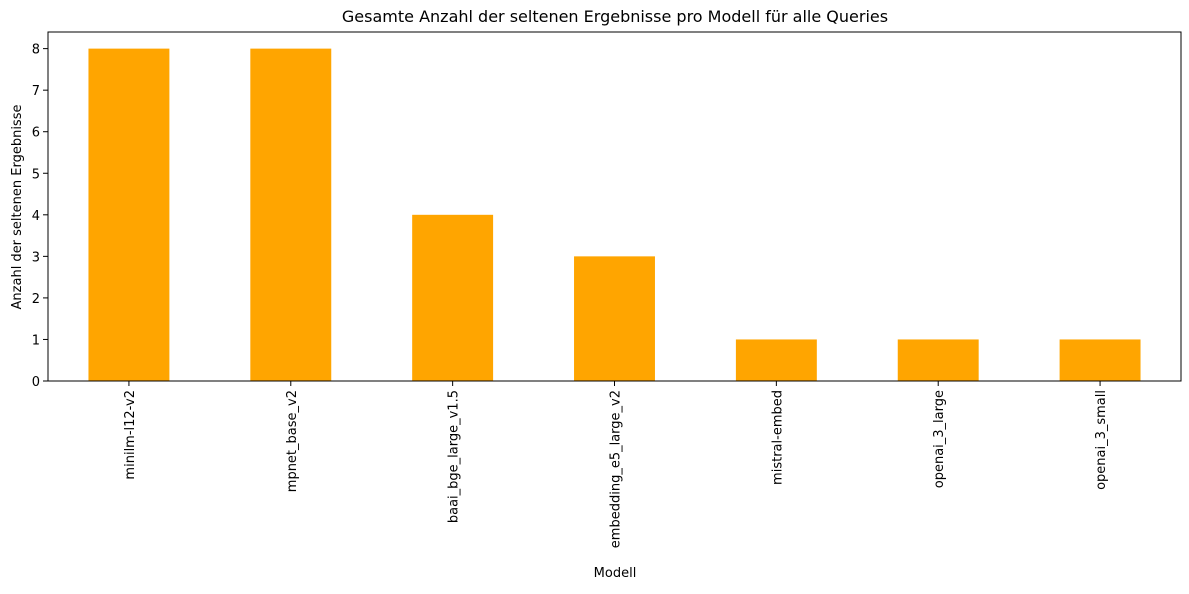 Image resolution: width=1189 pixels, height=594 pixels. Describe the element at coordinates (616, 469) in the screenshot. I see `x-tick-label: embedding_e5_large_v2` at that location.